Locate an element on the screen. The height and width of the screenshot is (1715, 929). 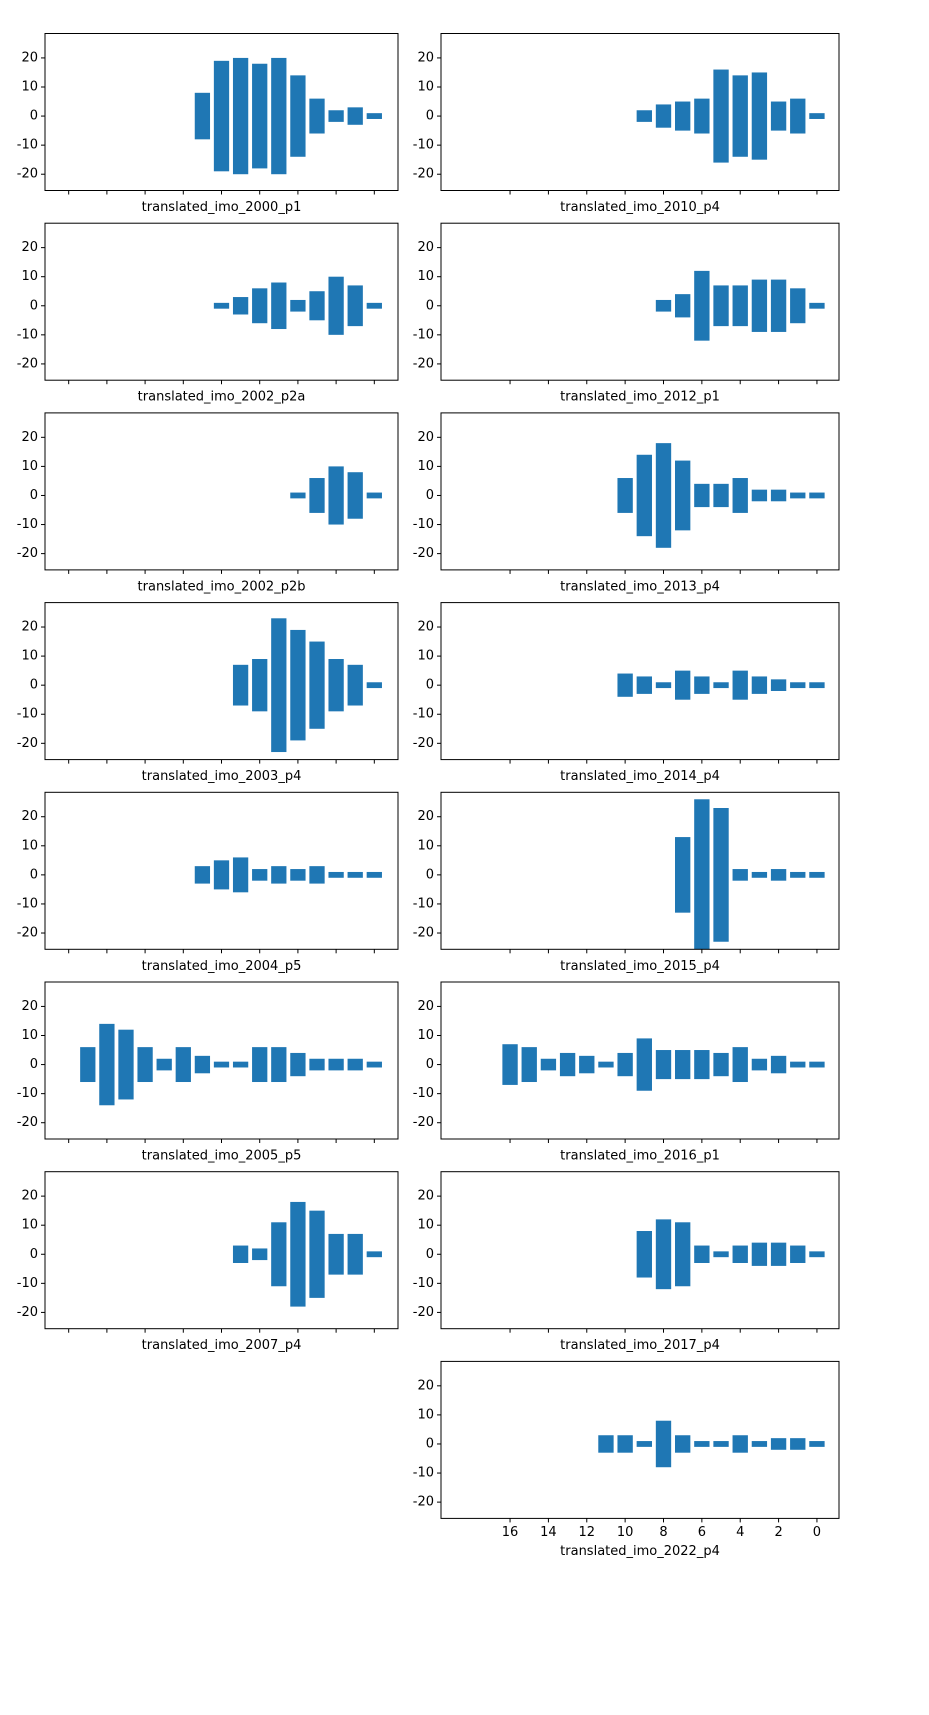
subplot: -20 -10 0 10 20 translated_imo_2013_p4 is located at coordinates (626, 503).